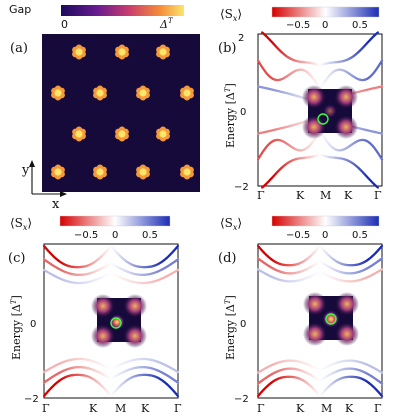 Image resolution: width=415 pixels, height=418 pixels. I want to click on inset-marker-b, so click(323, 119).